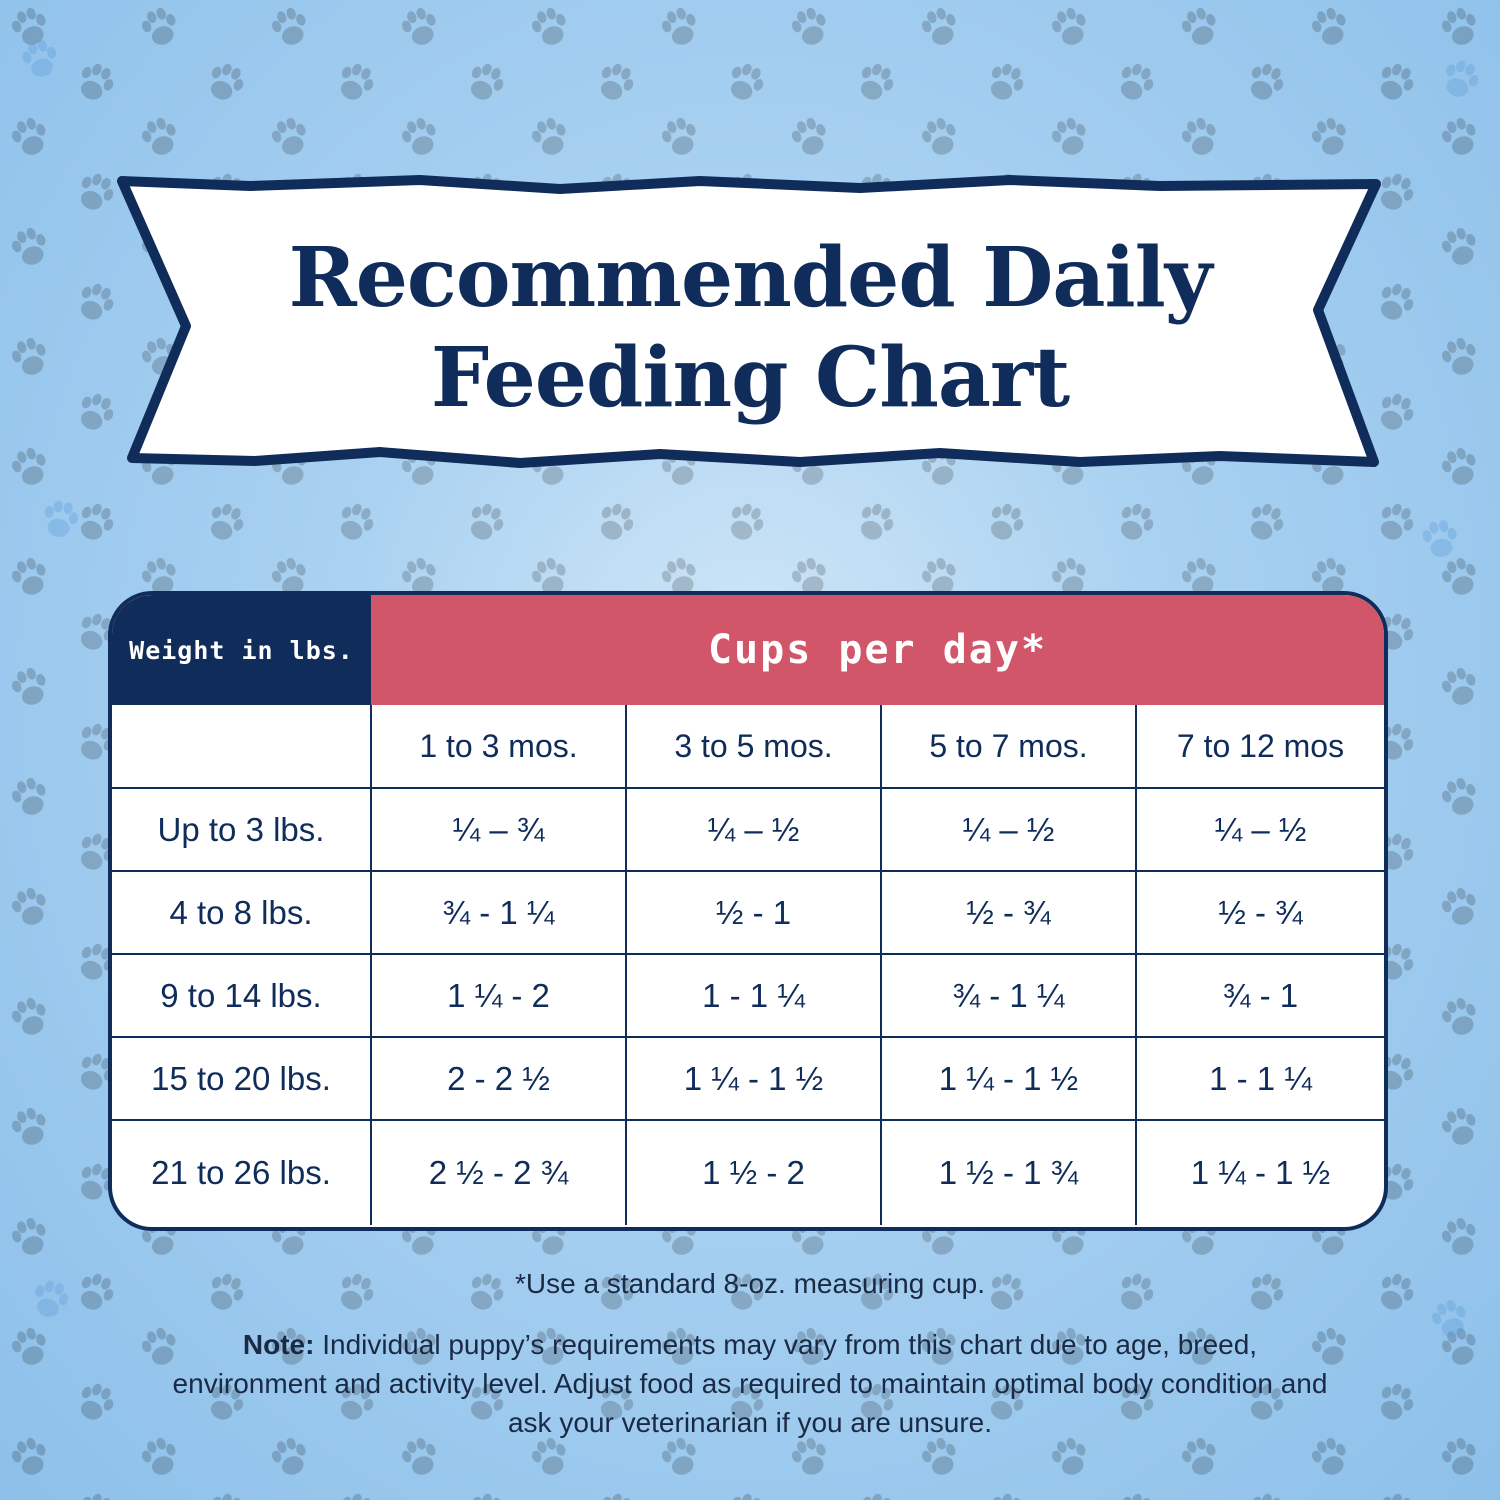 This screenshot has width=1500, height=1500. I want to click on page-title: Recommended Daily Feeding Chart, so click(750, 328).